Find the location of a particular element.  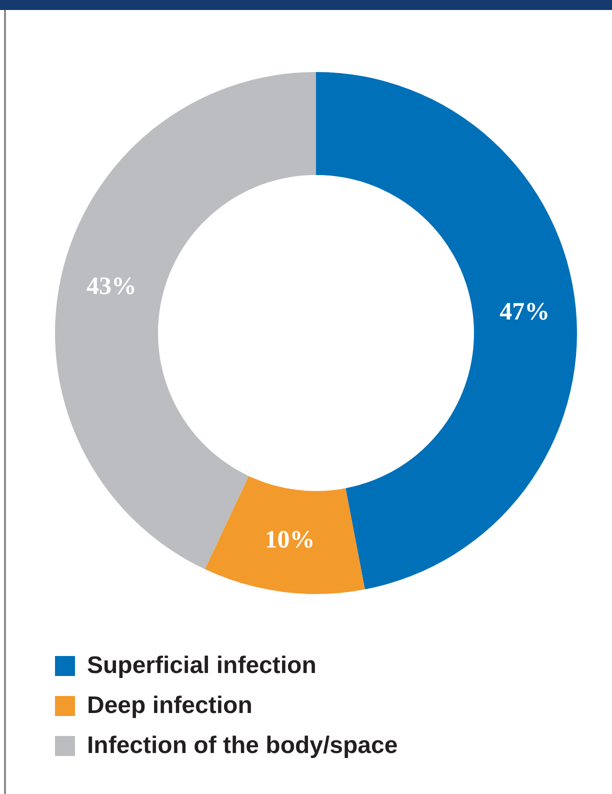

legend-label: Superficial infection is located at coordinates (201, 666).